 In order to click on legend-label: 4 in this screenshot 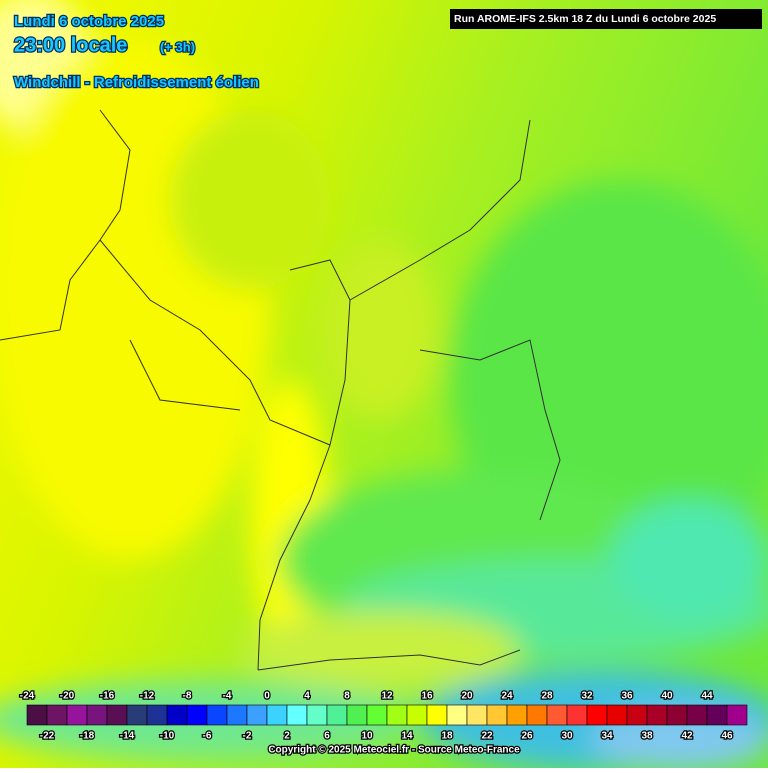, I will do `click(307, 696)`.